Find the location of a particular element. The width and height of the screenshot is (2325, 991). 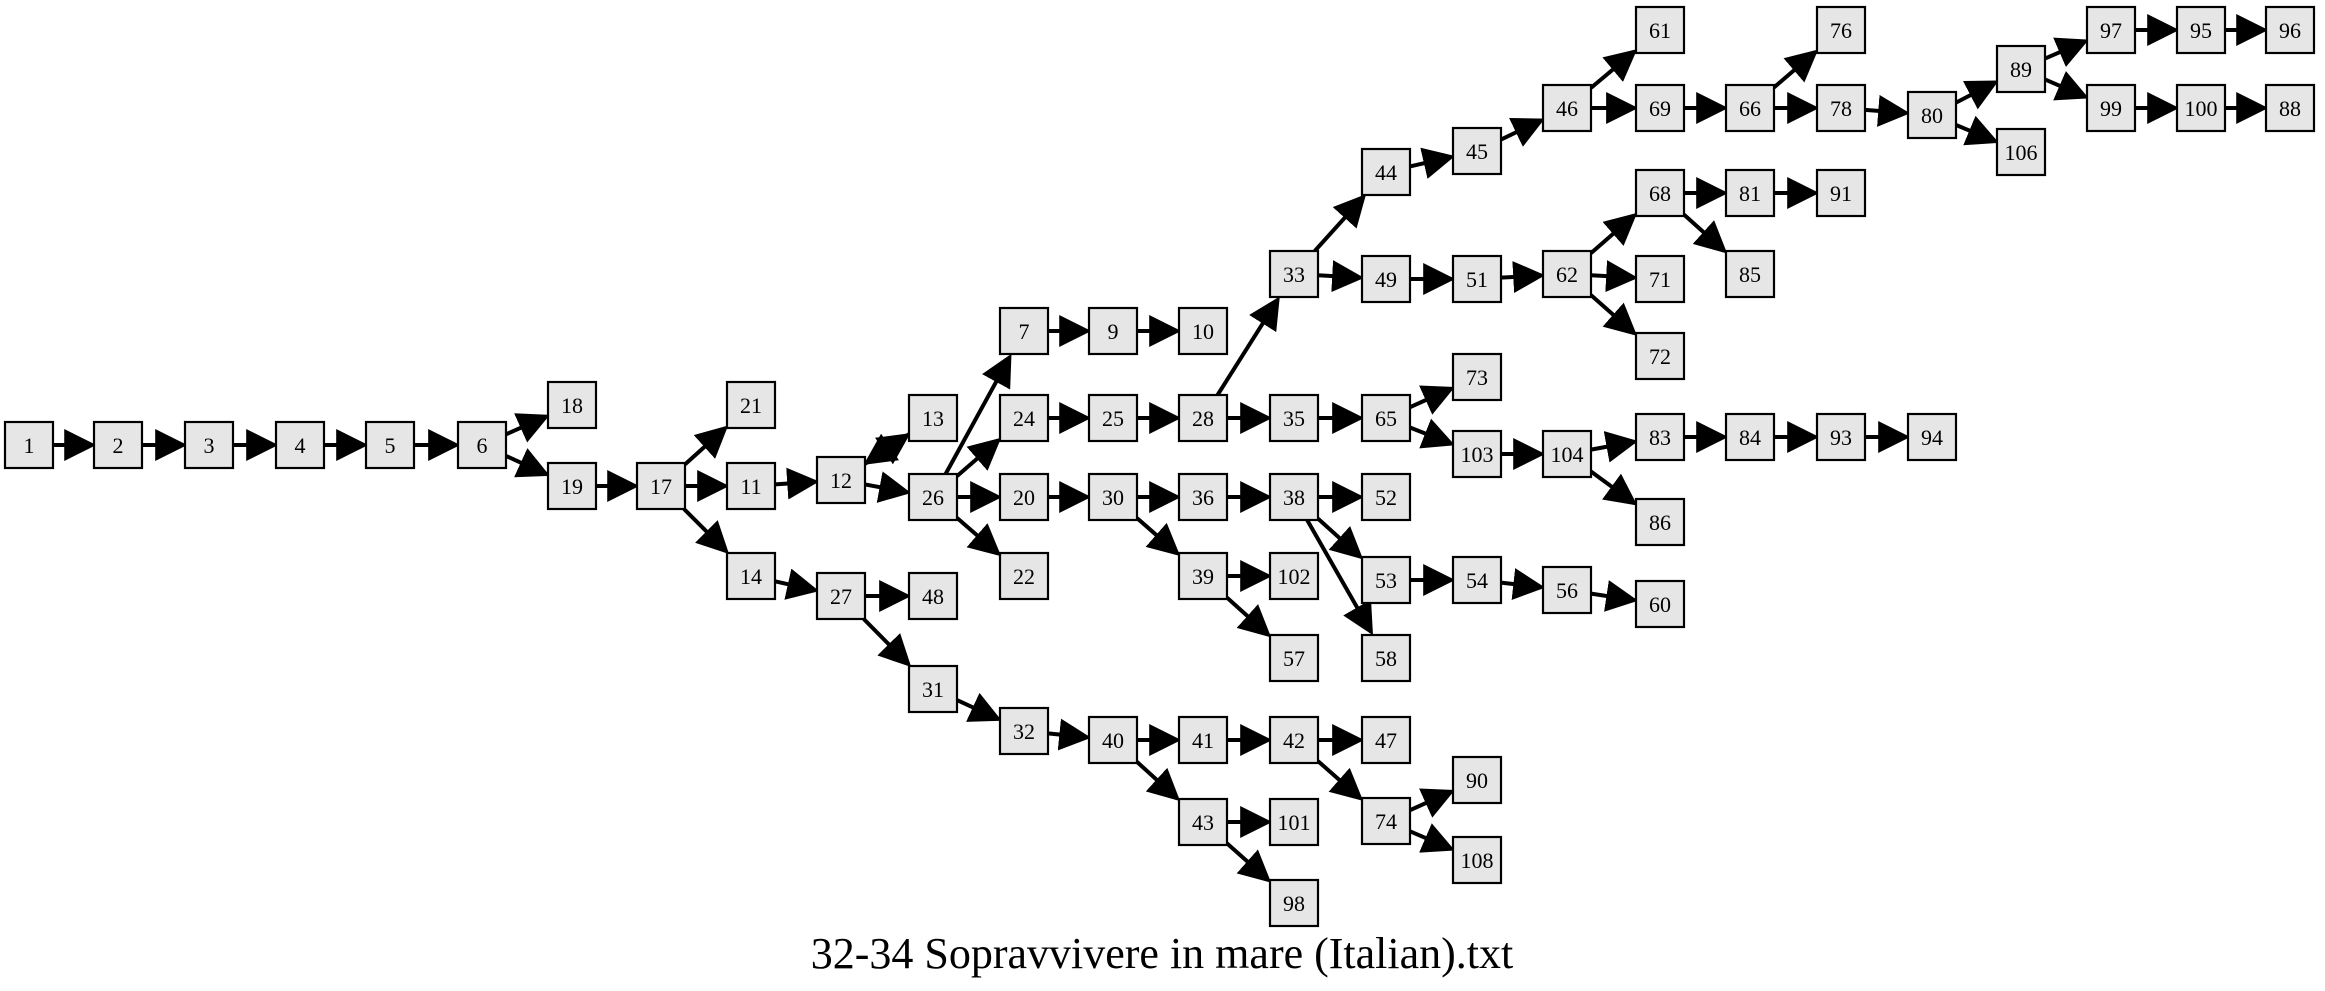

node-label: 12 is located at coordinates (841, 480).